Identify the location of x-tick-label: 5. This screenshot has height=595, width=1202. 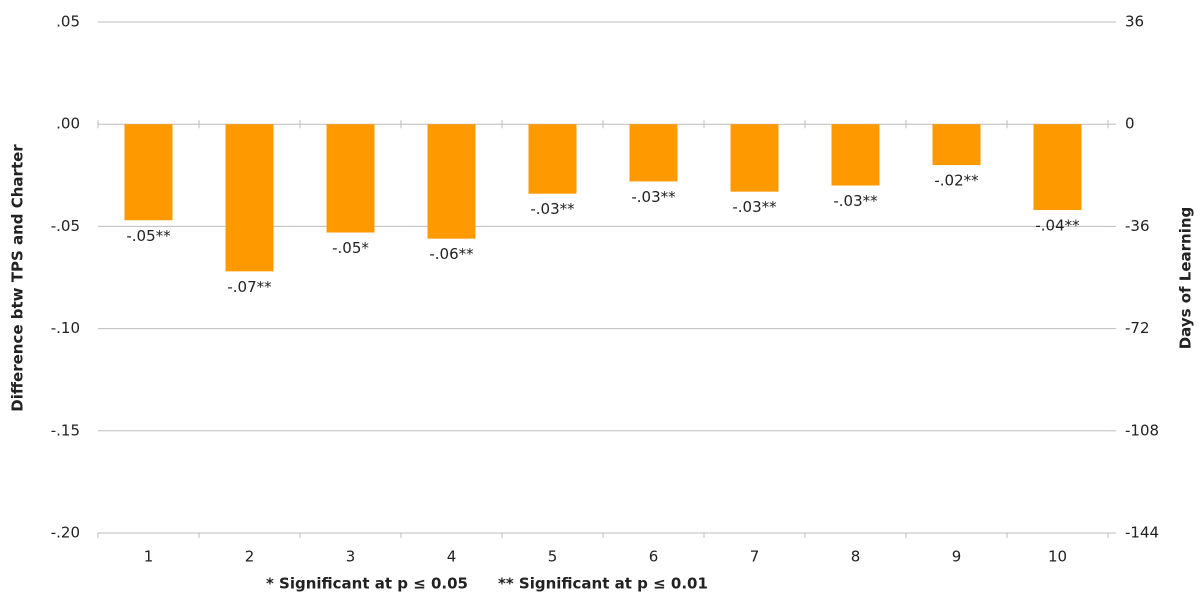
(553, 557).